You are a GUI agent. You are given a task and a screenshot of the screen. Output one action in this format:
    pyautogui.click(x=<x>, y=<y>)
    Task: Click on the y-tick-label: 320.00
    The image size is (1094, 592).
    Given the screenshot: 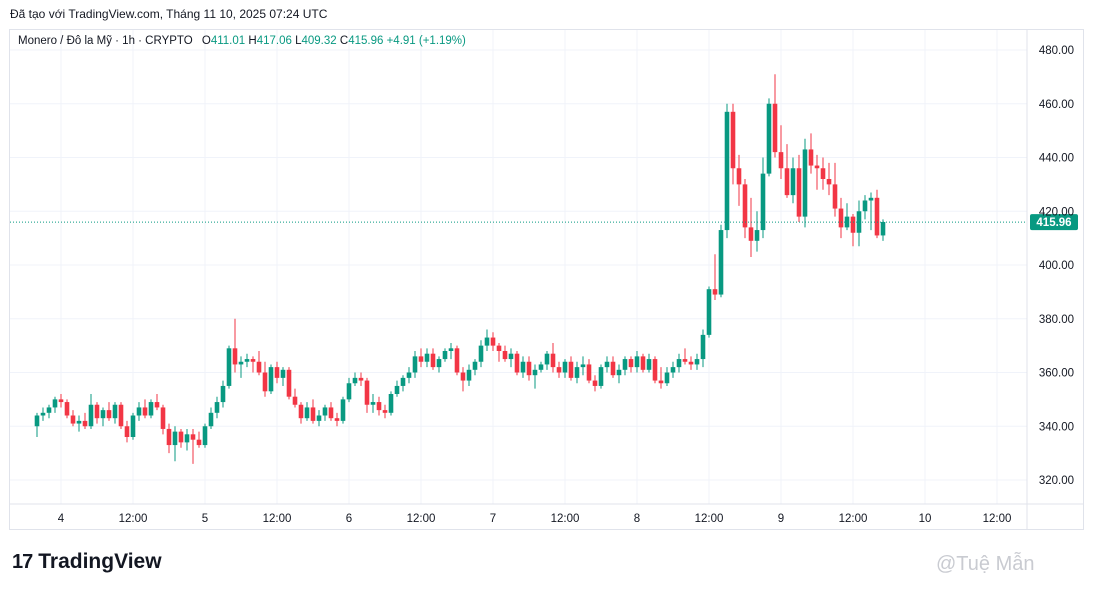 What is the action you would take?
    pyautogui.click(x=1056, y=481)
    